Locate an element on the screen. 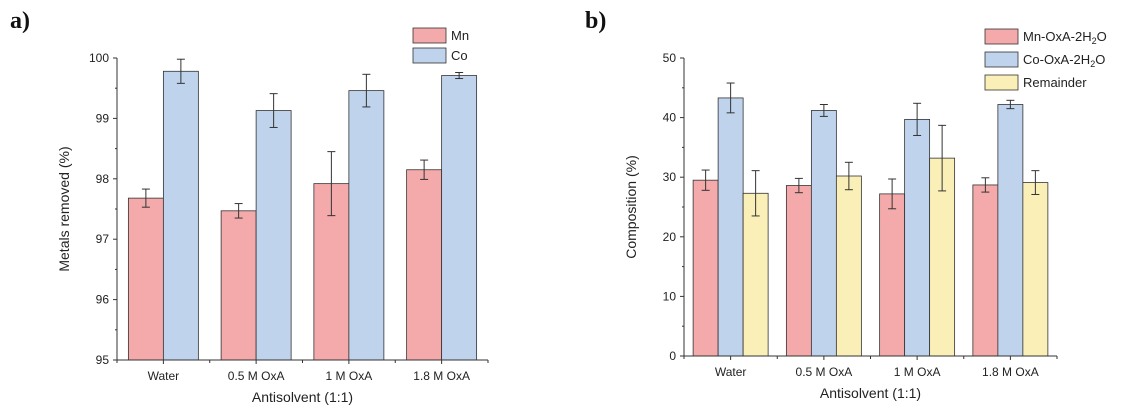 The image size is (1123, 407). y-tick-label: 97 is located at coordinates (103, 239).